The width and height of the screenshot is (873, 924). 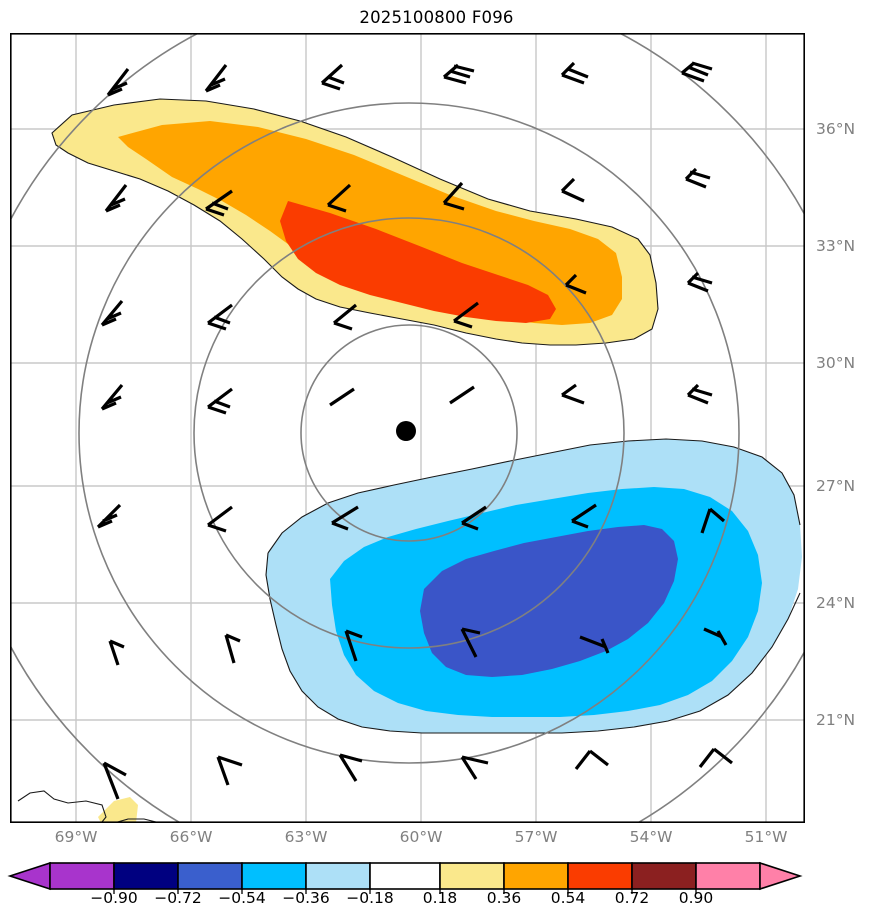 I want to click on shade-fill-n054, so click(x=549, y=601).